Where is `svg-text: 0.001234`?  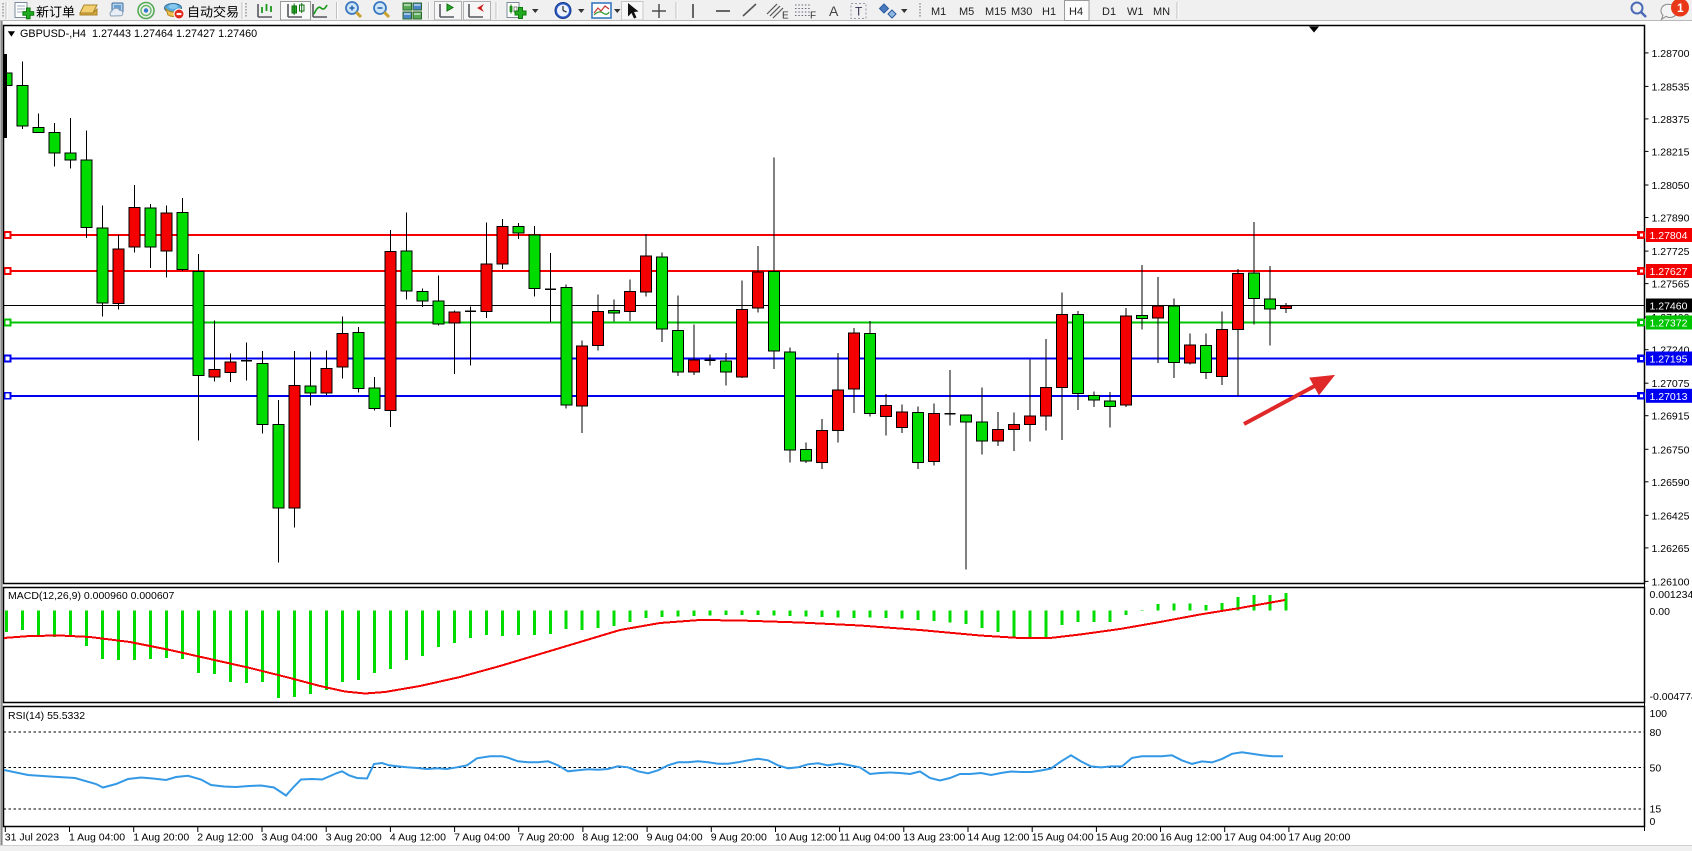 svg-text: 0.001234 is located at coordinates (1671, 595).